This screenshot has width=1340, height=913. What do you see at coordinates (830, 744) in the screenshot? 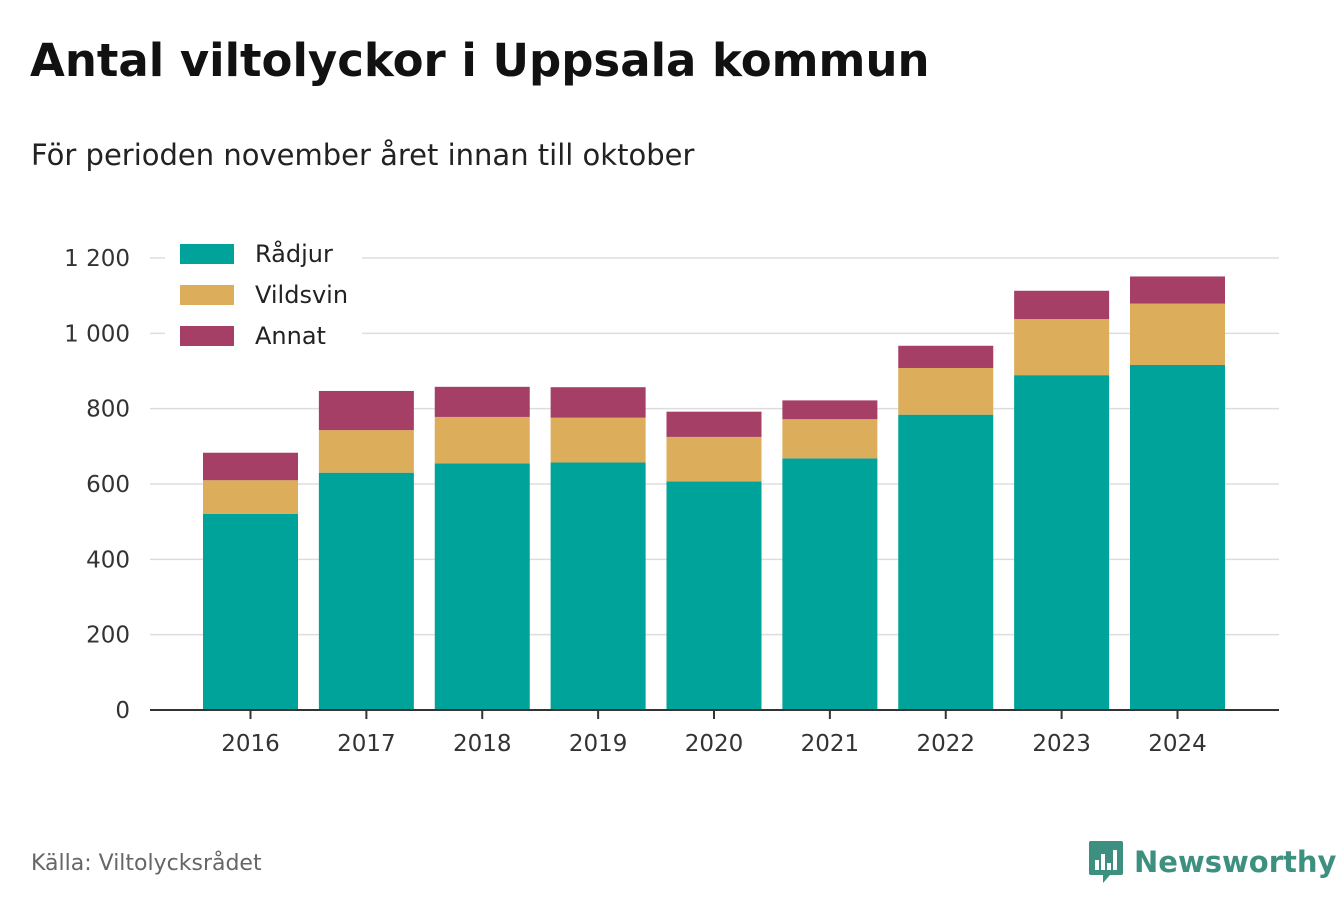
I see `x-tick-label: 2021` at bounding box center [830, 744].